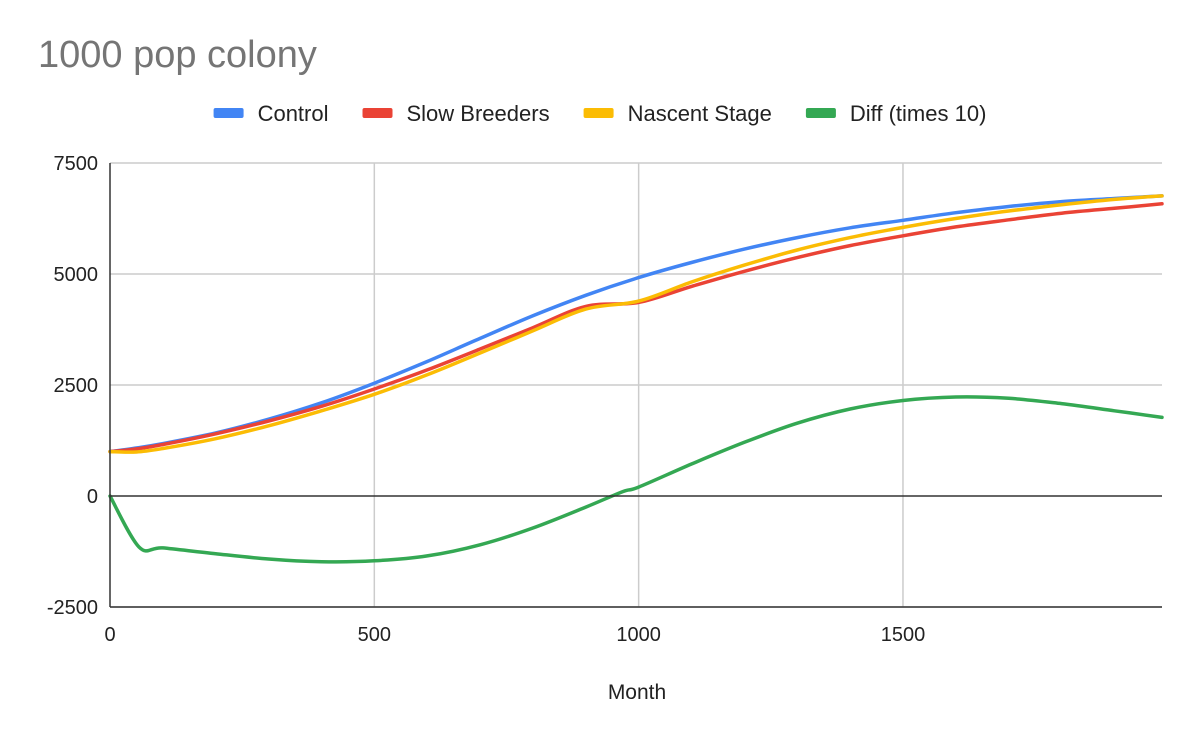 This screenshot has height=742, width=1200. What do you see at coordinates (638, 635) in the screenshot?
I see `x-tick-label: 1000` at bounding box center [638, 635].